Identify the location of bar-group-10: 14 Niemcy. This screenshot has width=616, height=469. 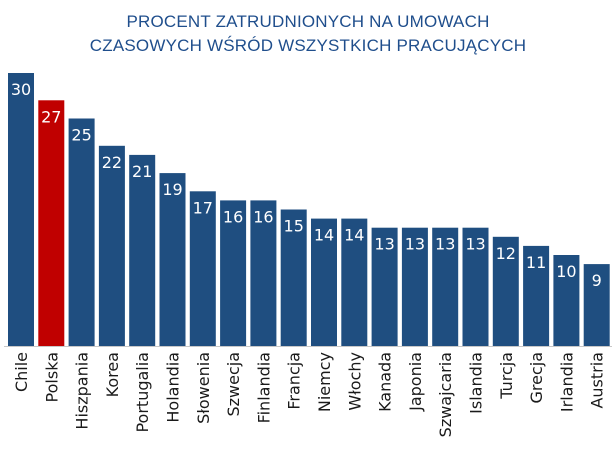
(324, 315).